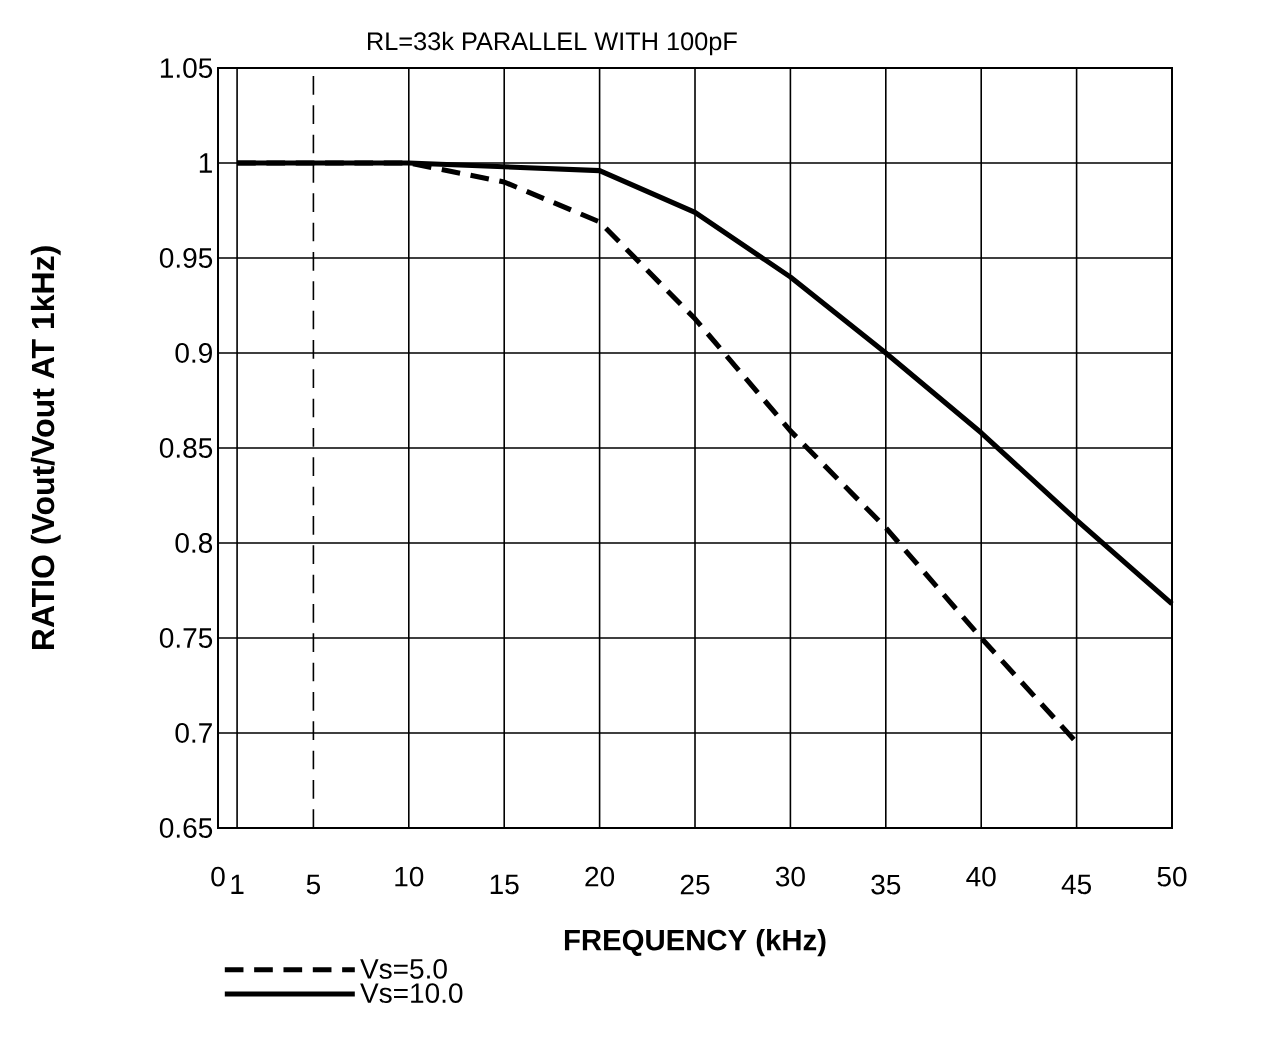  I want to click on y-tick-label: 0.95, so click(186, 258).